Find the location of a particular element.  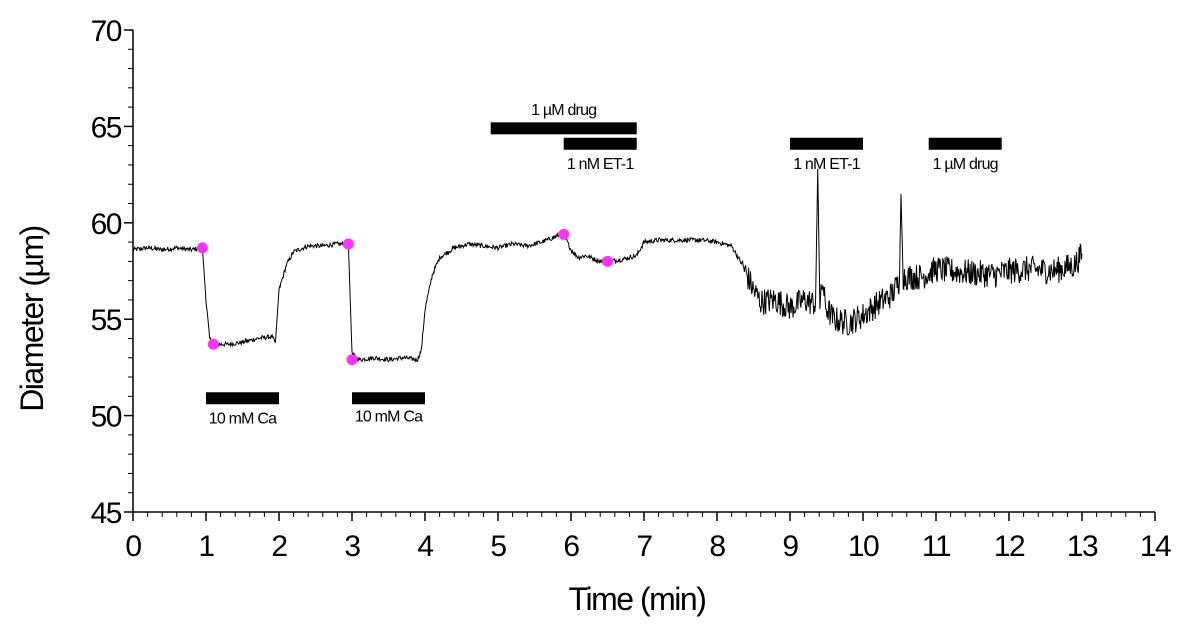

x-tick-label: 6 is located at coordinates (571, 546).